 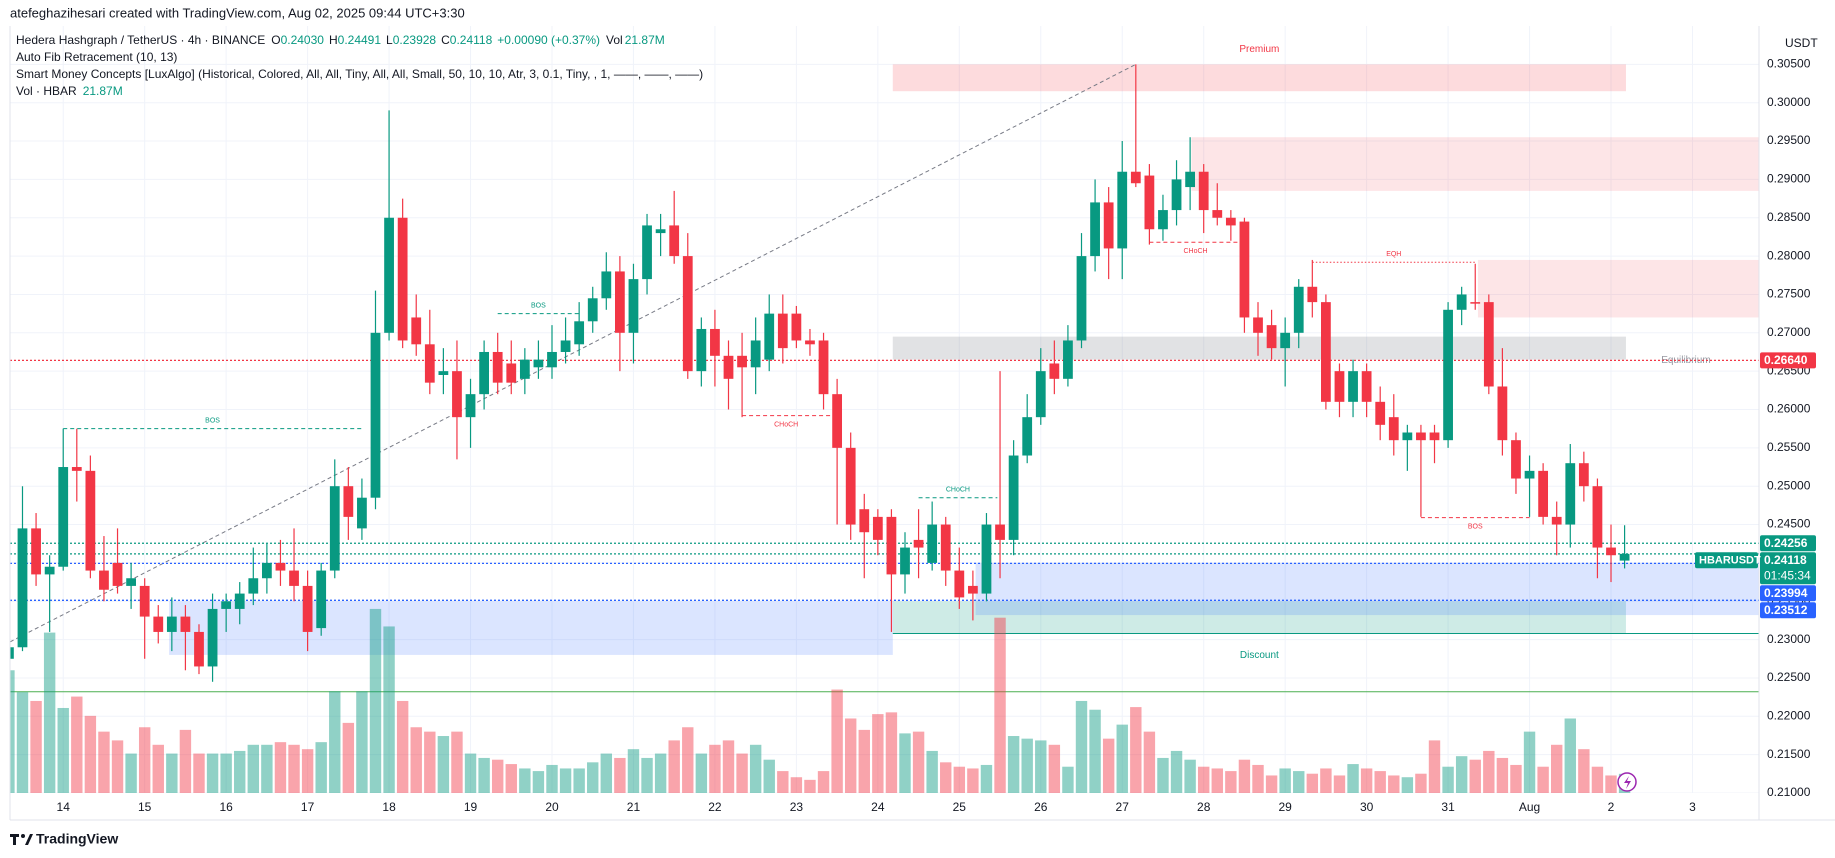 I want to click on symbol-label-box, so click(x=1726, y=560).